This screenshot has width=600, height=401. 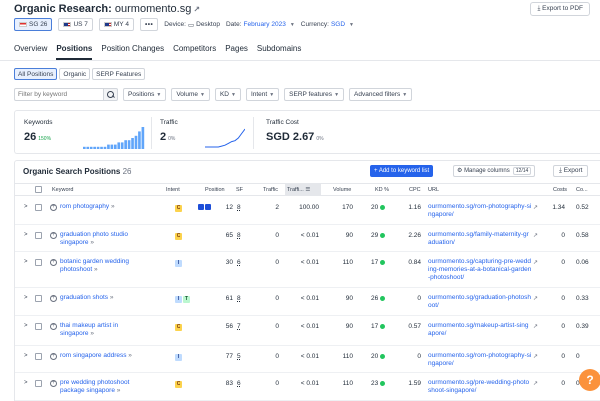 I want to click on sf-value: 5, so click(x=239, y=356).